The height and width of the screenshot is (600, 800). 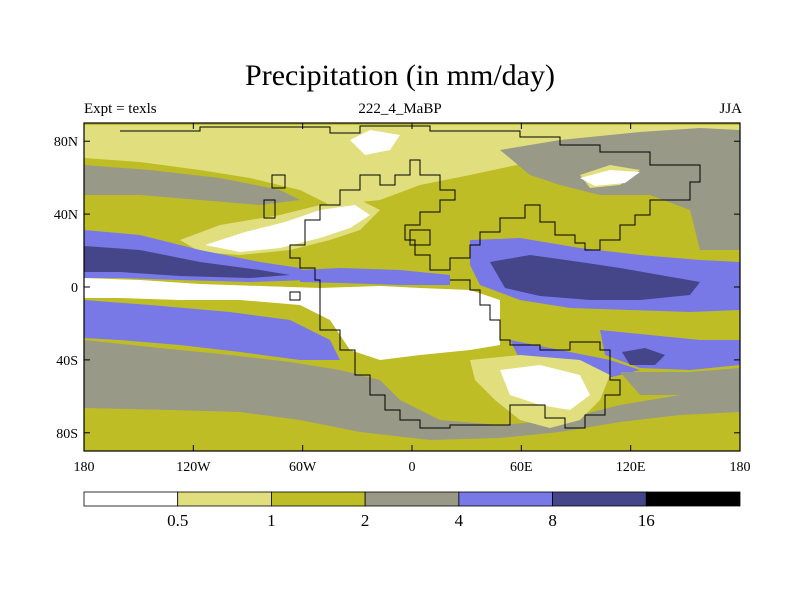 What do you see at coordinates (545, 387) in the screenshot?
I see `s-white-patch` at bounding box center [545, 387].